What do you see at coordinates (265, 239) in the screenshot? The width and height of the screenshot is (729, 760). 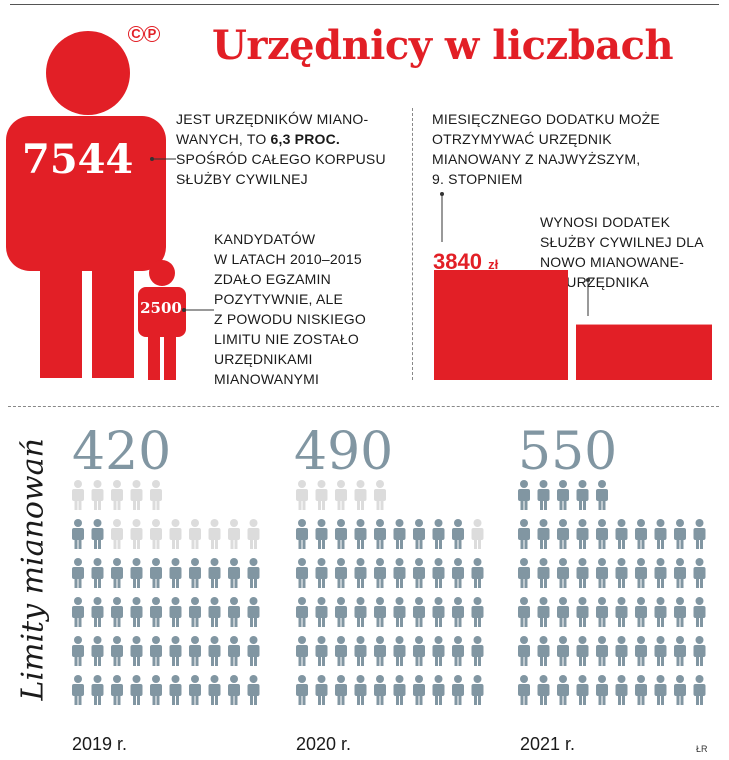 I see `cand-desc-line: KANDYDATÓW` at bounding box center [265, 239].